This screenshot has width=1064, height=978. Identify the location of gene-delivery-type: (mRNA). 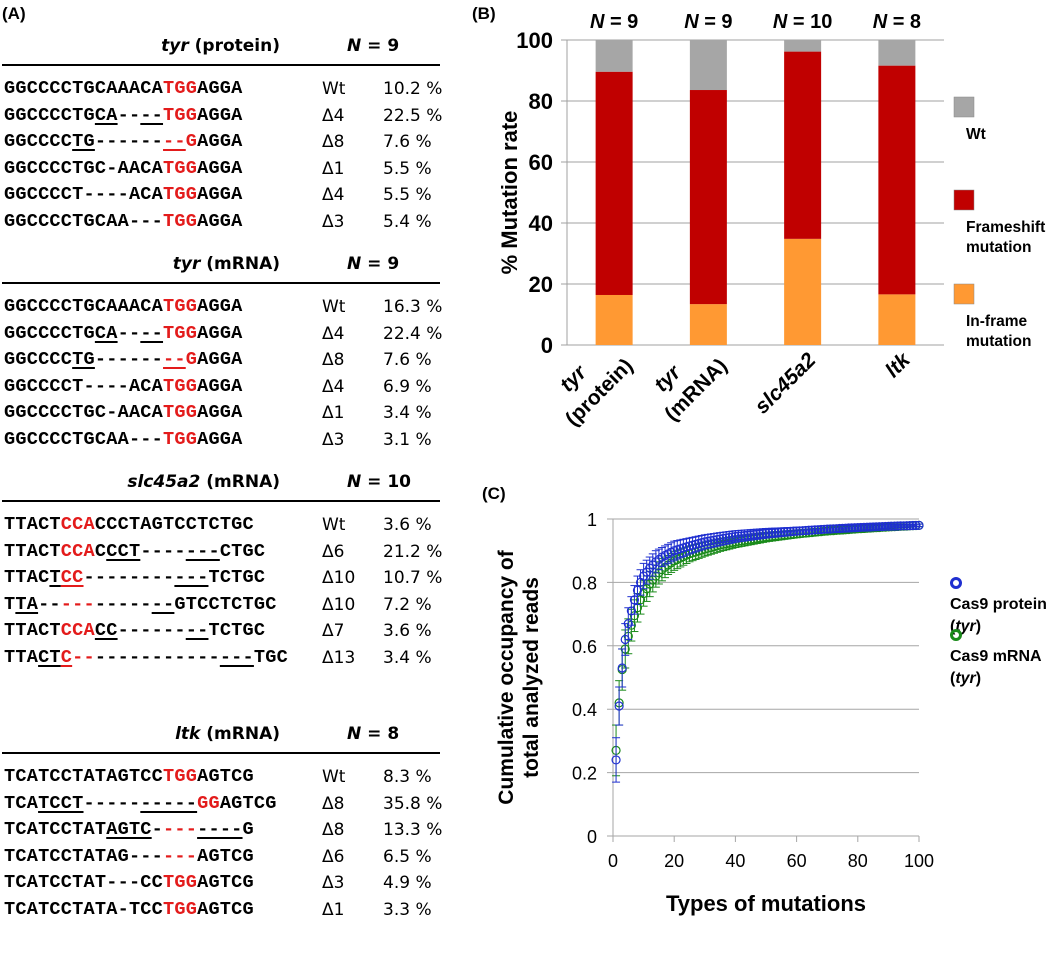
(240, 482).